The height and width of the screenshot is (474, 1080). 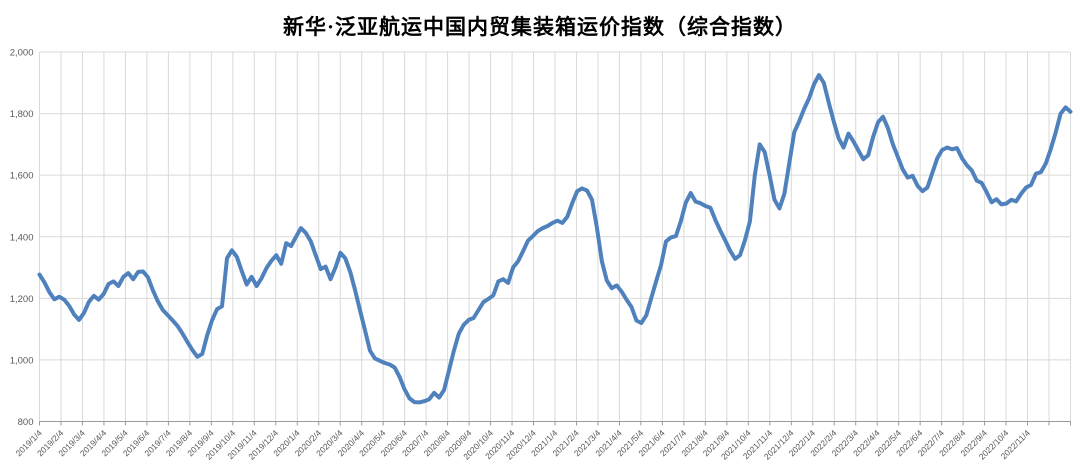 I want to click on y-axis-tick-label: 1,400, so click(x=22, y=237).